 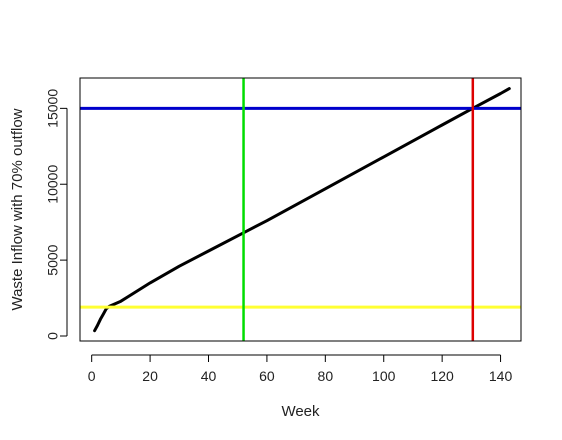 I want to click on x-tick-label-40: 40, so click(x=209, y=376).